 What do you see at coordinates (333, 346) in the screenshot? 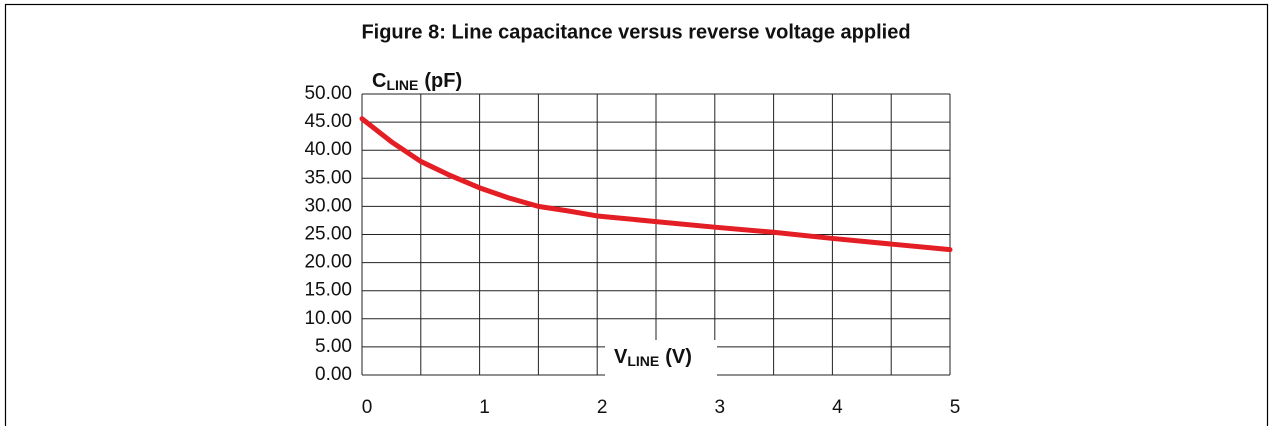
I see `y-tick-label: 5.00` at bounding box center [333, 346].